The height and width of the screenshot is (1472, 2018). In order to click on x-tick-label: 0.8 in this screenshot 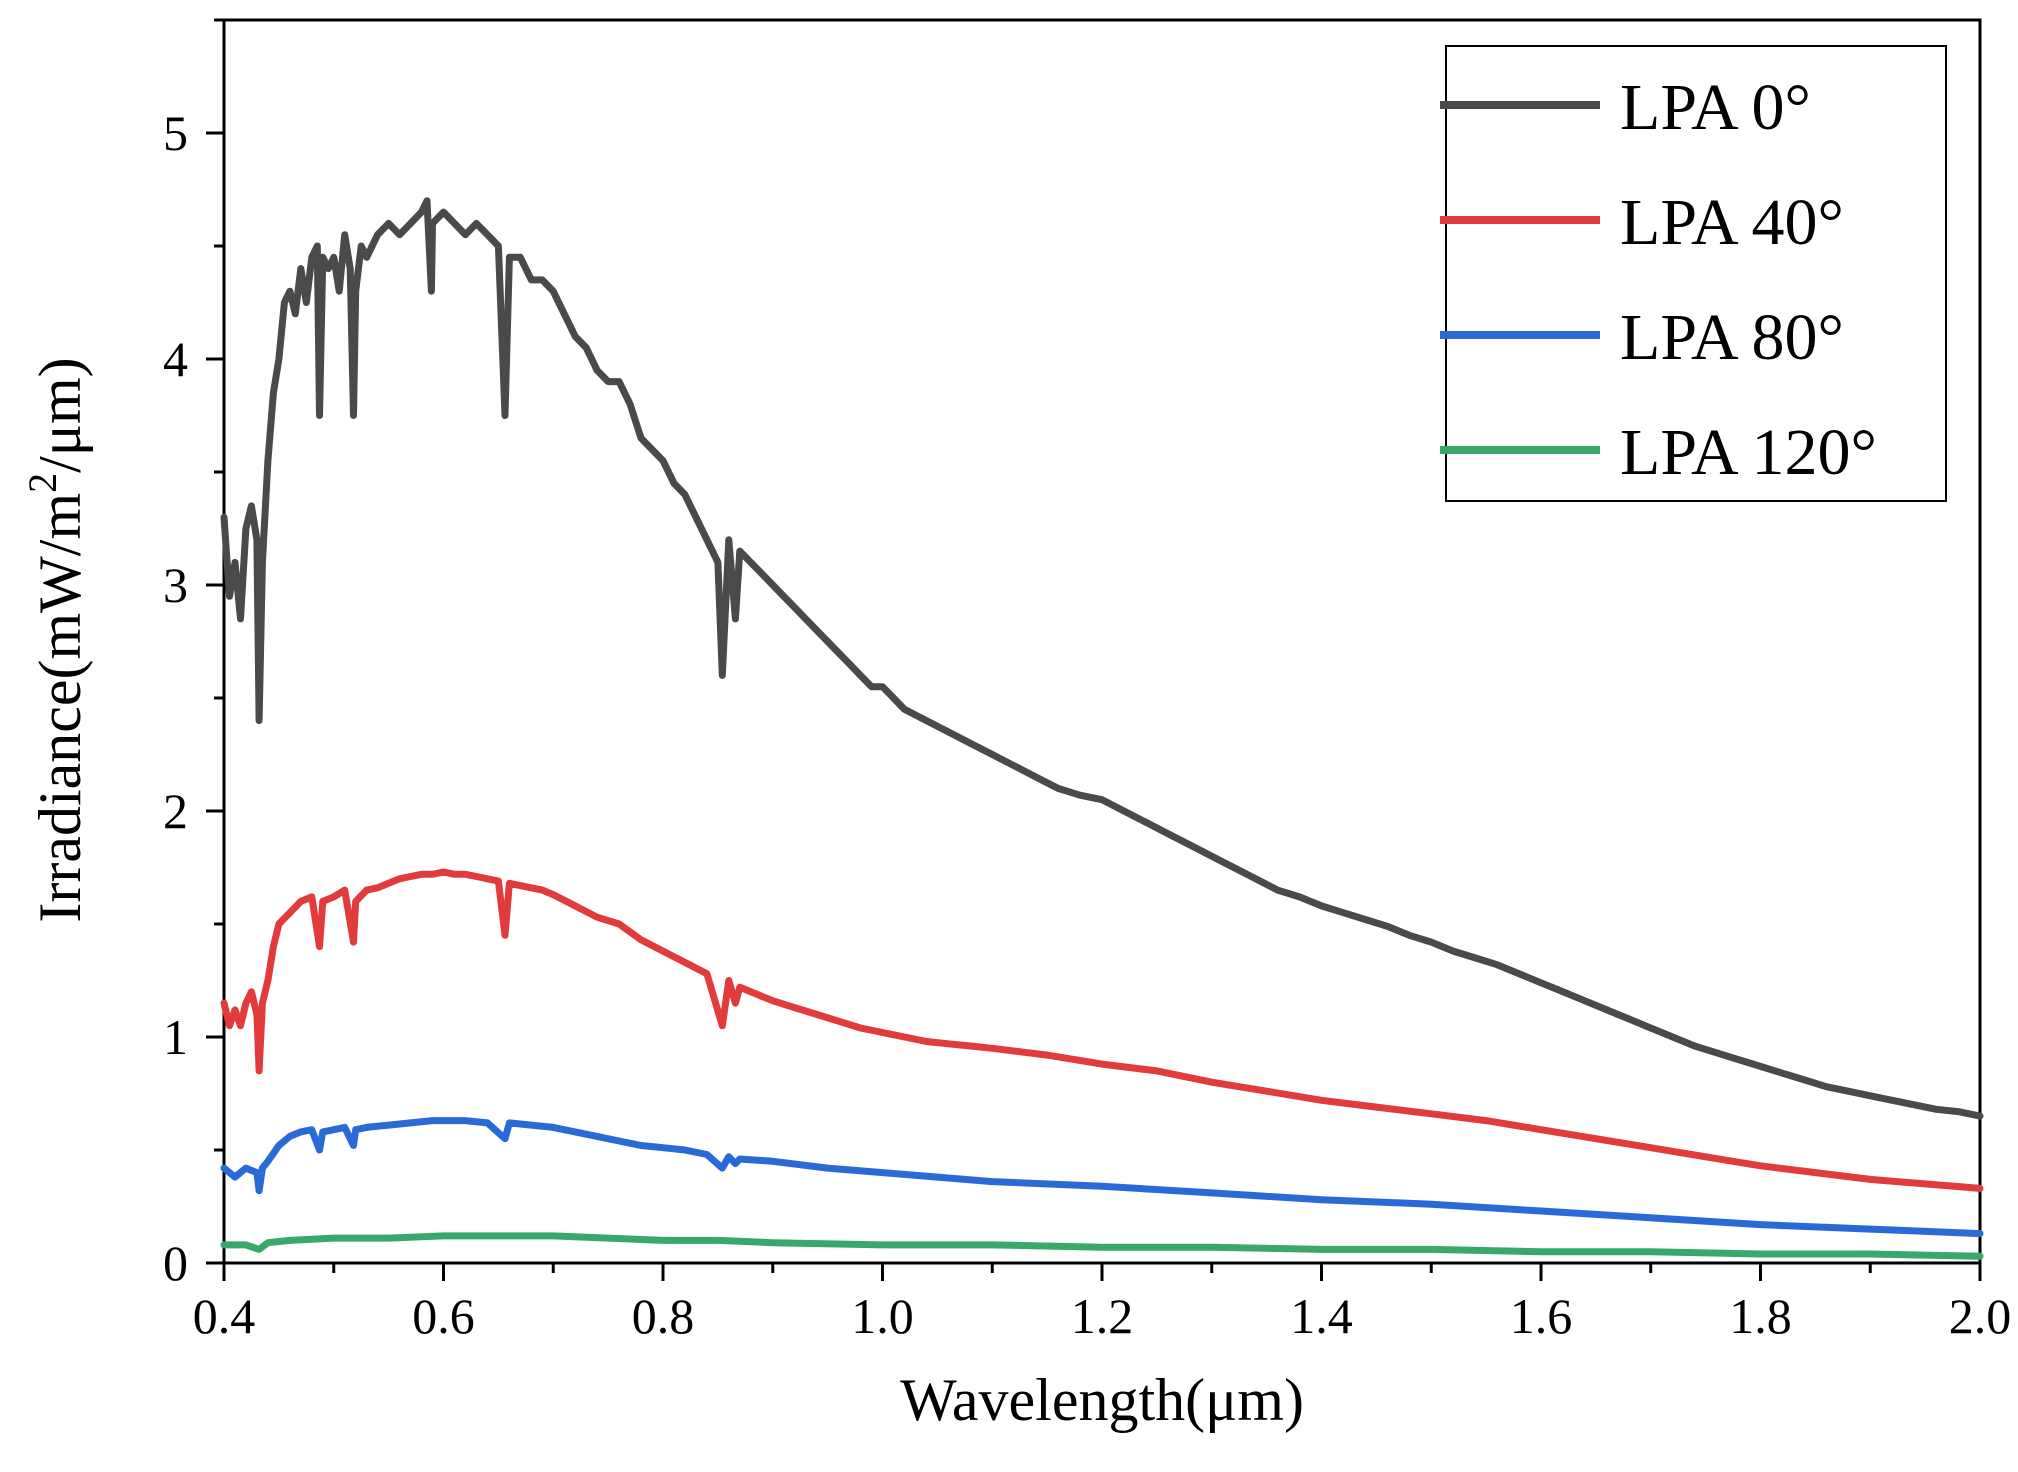, I will do `click(663, 1316)`.